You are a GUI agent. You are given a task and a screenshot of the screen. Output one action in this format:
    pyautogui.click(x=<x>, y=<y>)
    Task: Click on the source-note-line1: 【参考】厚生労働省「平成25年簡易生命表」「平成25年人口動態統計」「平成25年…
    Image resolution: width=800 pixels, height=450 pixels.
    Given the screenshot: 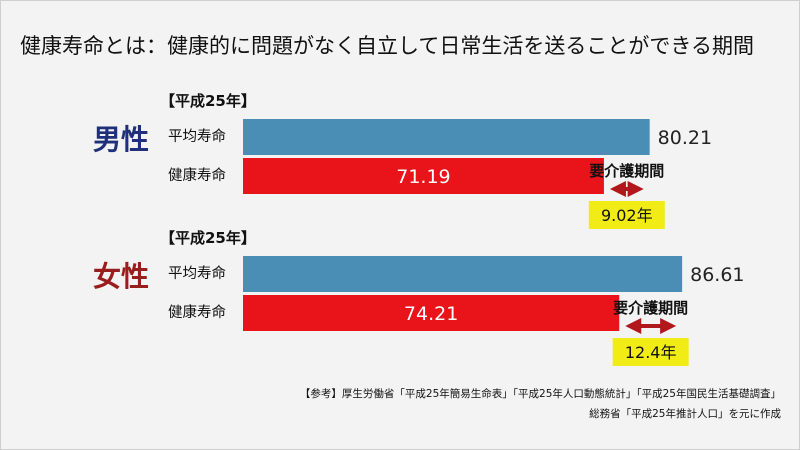 What is the action you would take?
    pyautogui.click(x=540, y=393)
    